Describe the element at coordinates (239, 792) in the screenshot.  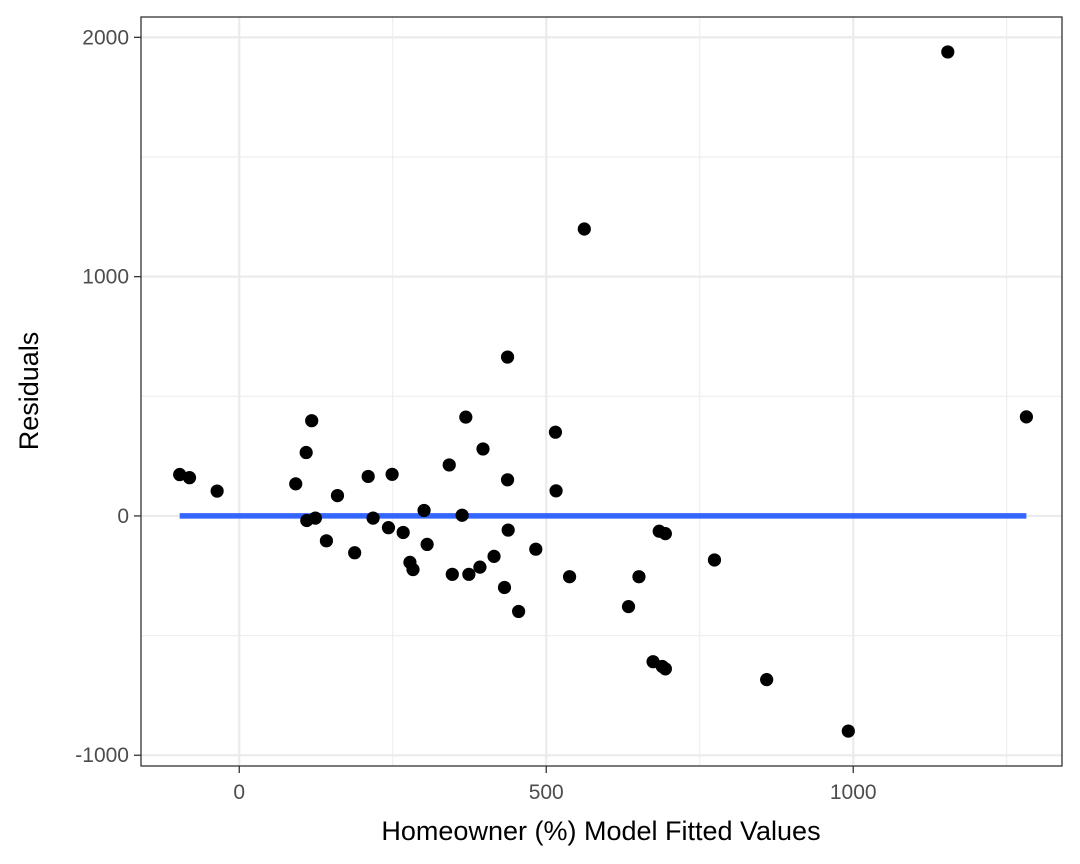
I see `x-tick-label: 0` at that location.